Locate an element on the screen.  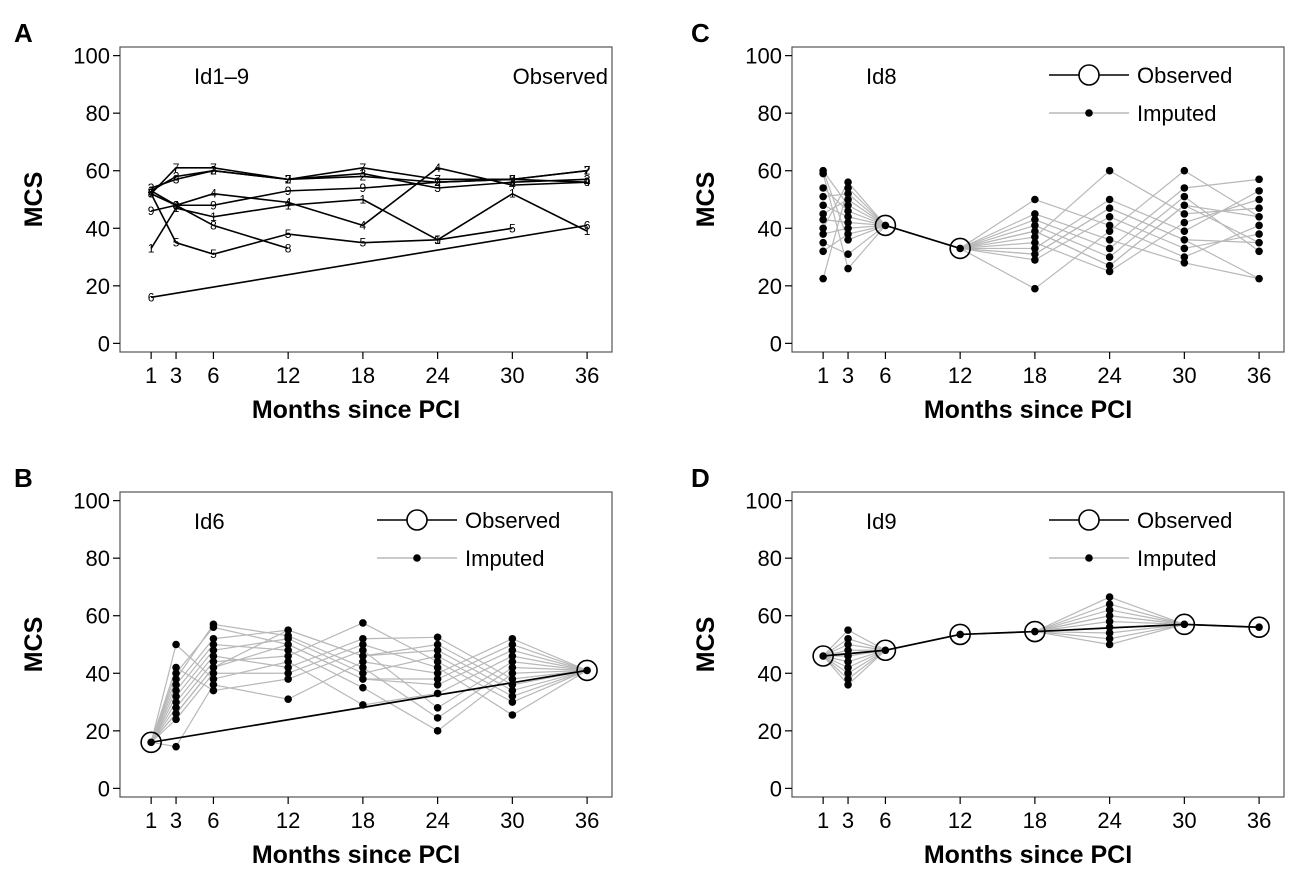
x-tick-label: 12 is located at coordinates (960, 820).